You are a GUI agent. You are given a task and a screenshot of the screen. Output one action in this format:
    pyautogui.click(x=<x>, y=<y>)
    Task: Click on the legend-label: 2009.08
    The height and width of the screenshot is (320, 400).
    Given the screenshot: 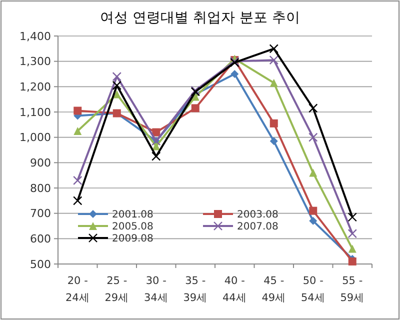 What is the action you would take?
    pyautogui.click(x=133, y=239)
    